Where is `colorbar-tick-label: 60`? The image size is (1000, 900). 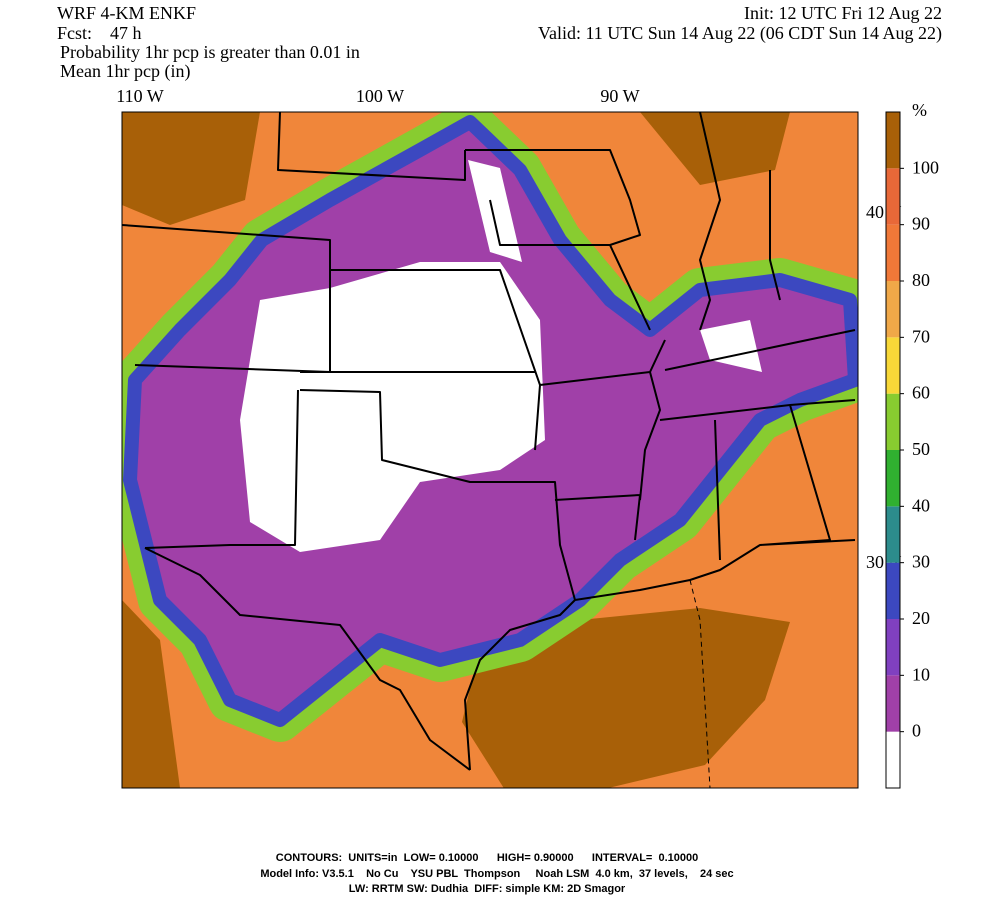
colorbar-tick-label: 60 is located at coordinates (921, 393).